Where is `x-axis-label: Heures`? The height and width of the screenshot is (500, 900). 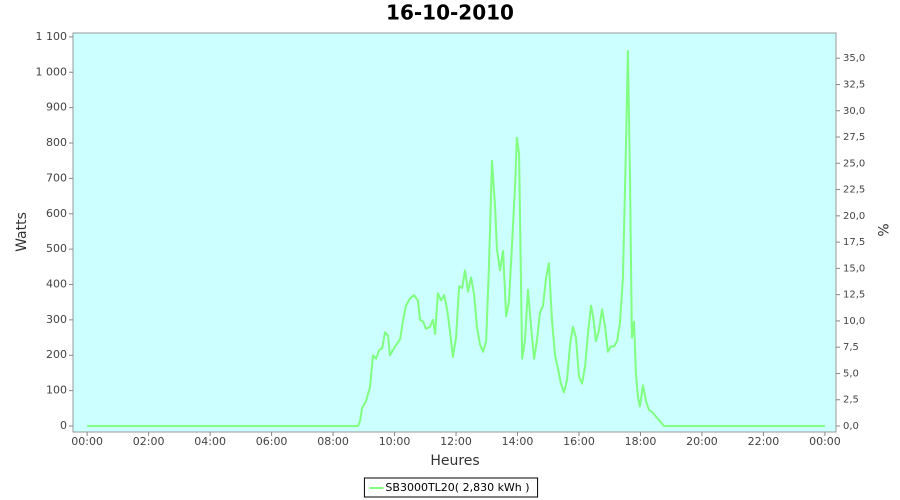
x-axis-label: Heures is located at coordinates (454, 461).